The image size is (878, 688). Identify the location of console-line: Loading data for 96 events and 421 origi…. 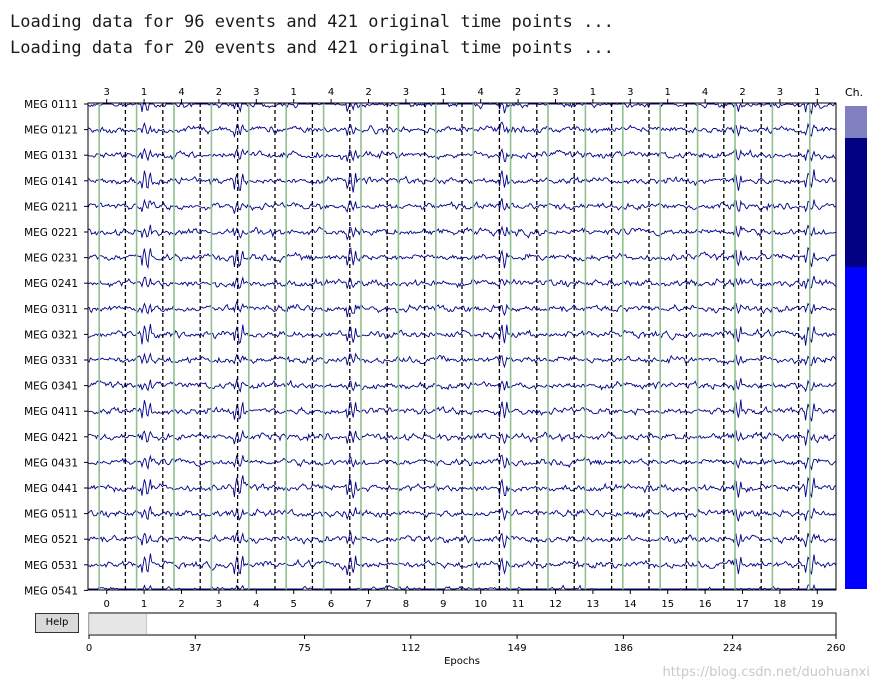
(312, 22).